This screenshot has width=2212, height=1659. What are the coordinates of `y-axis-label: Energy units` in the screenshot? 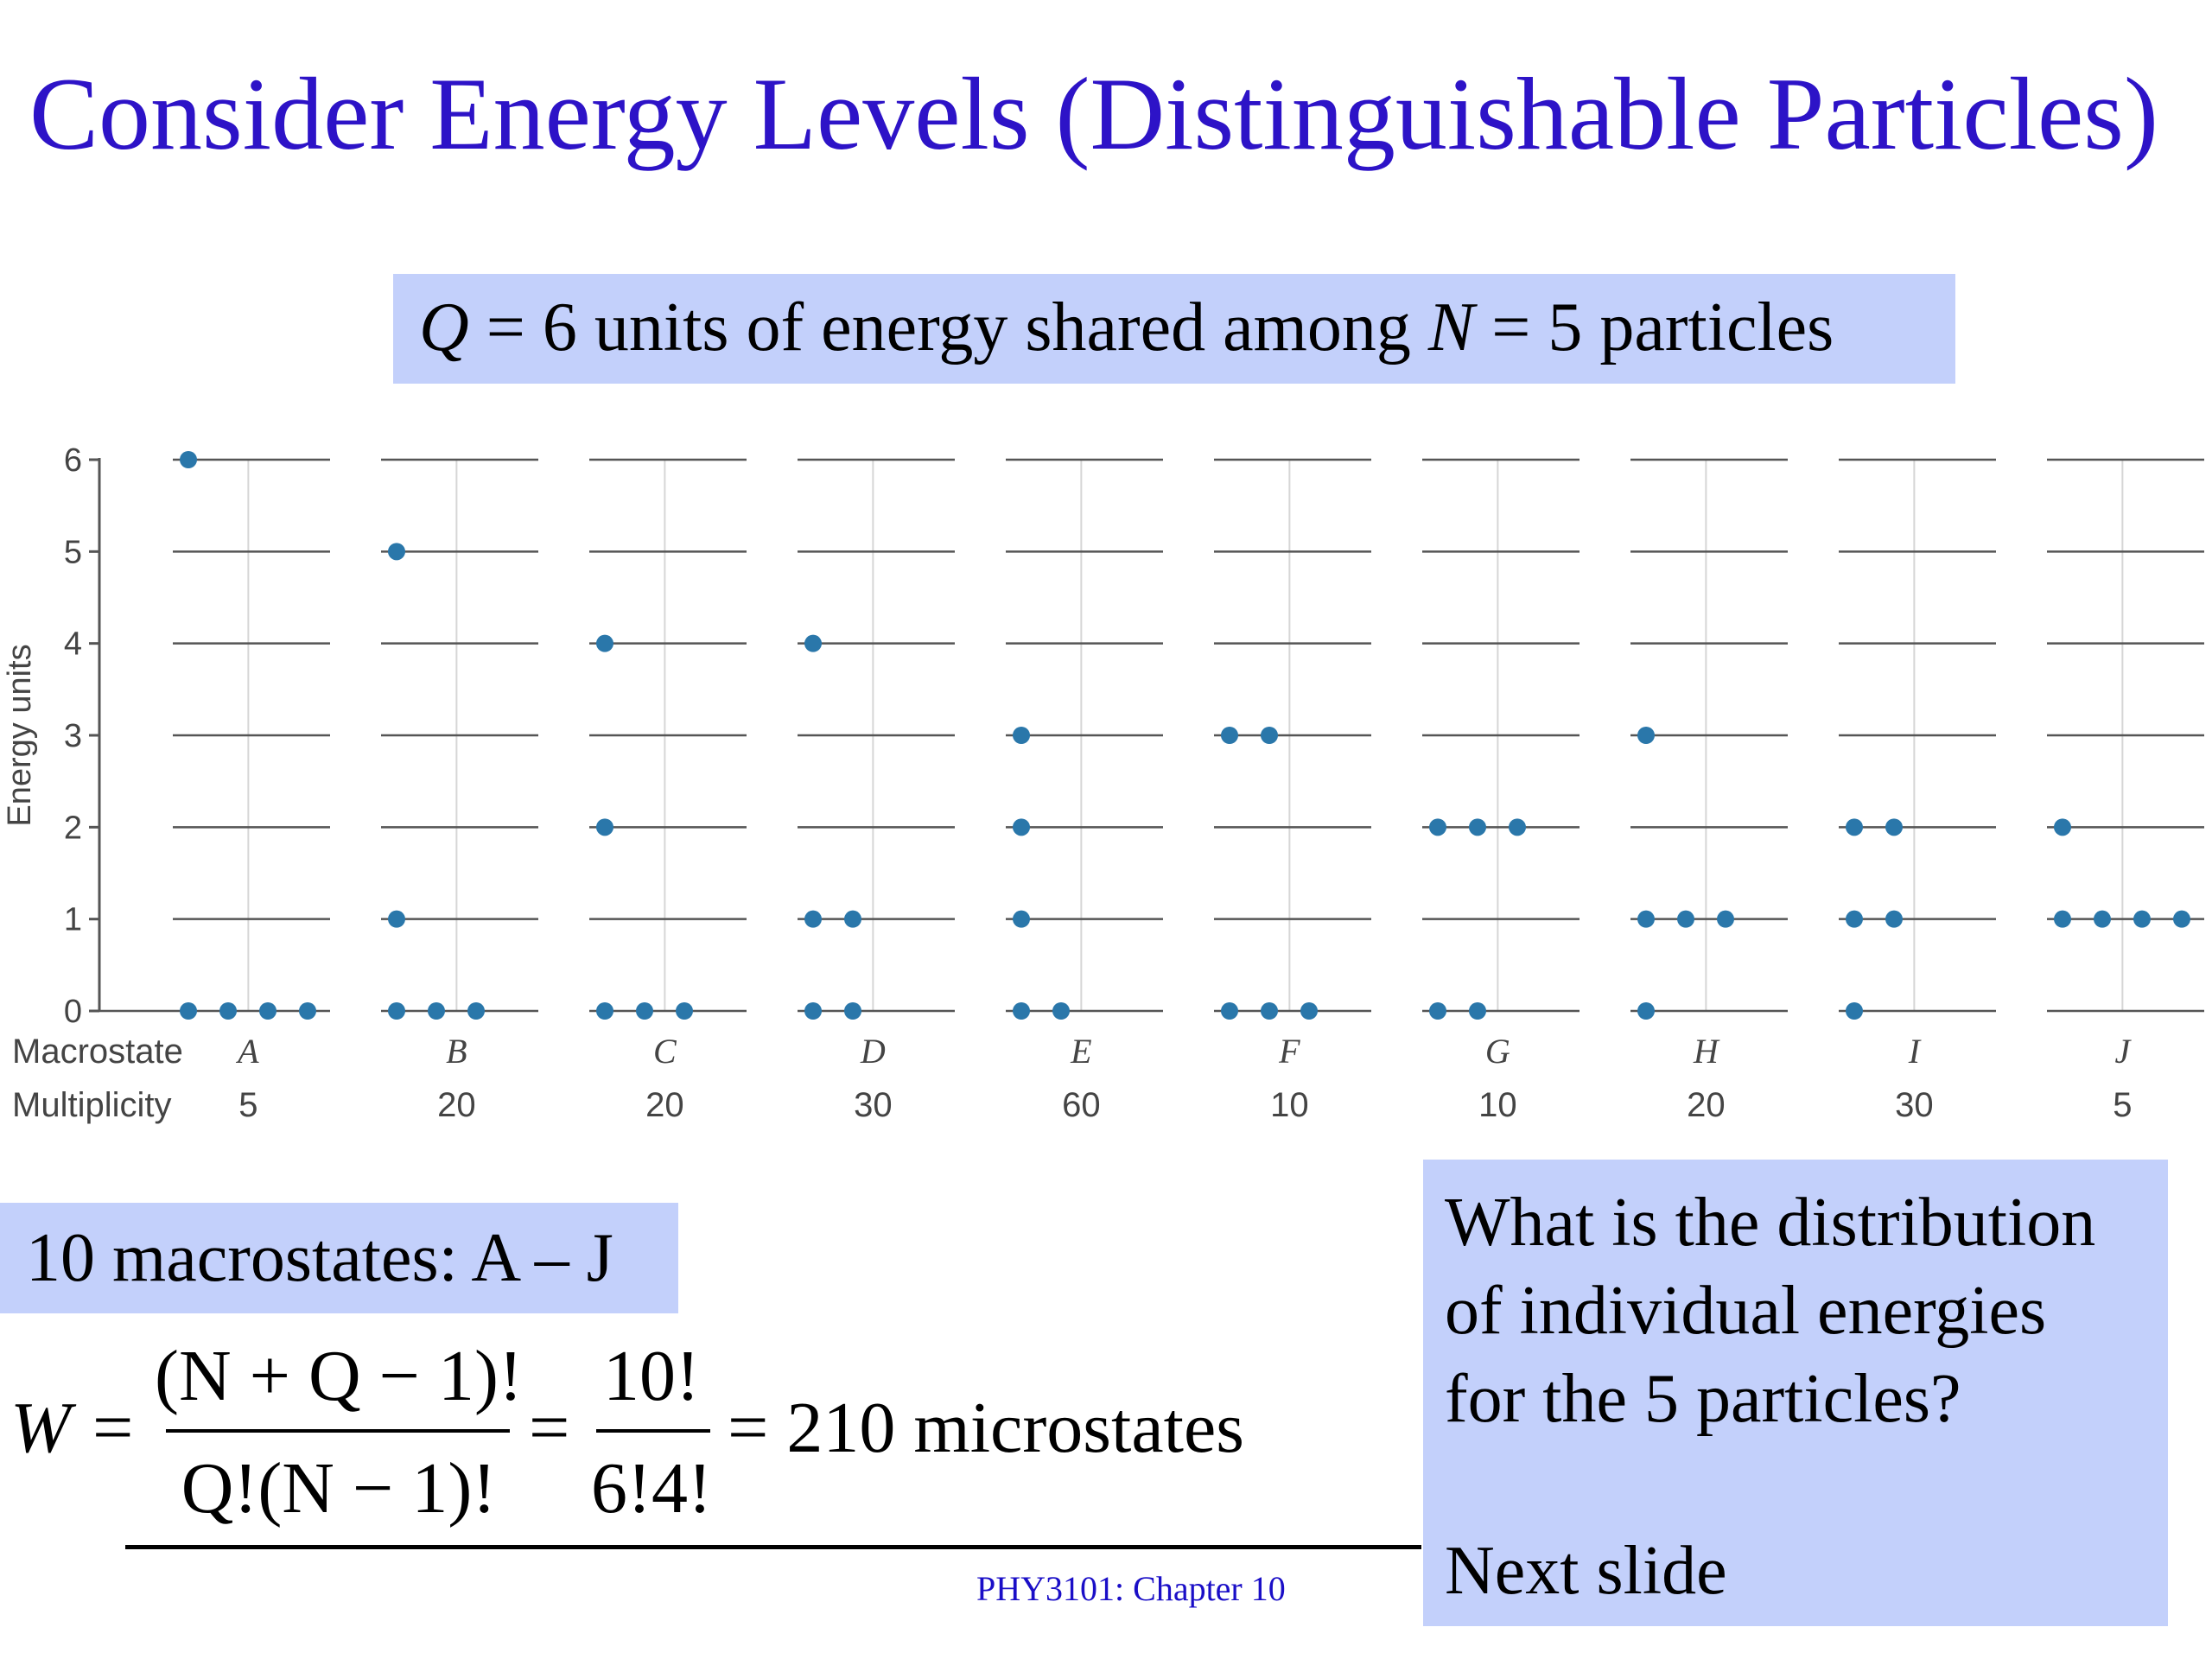 It's located at (20, 735).